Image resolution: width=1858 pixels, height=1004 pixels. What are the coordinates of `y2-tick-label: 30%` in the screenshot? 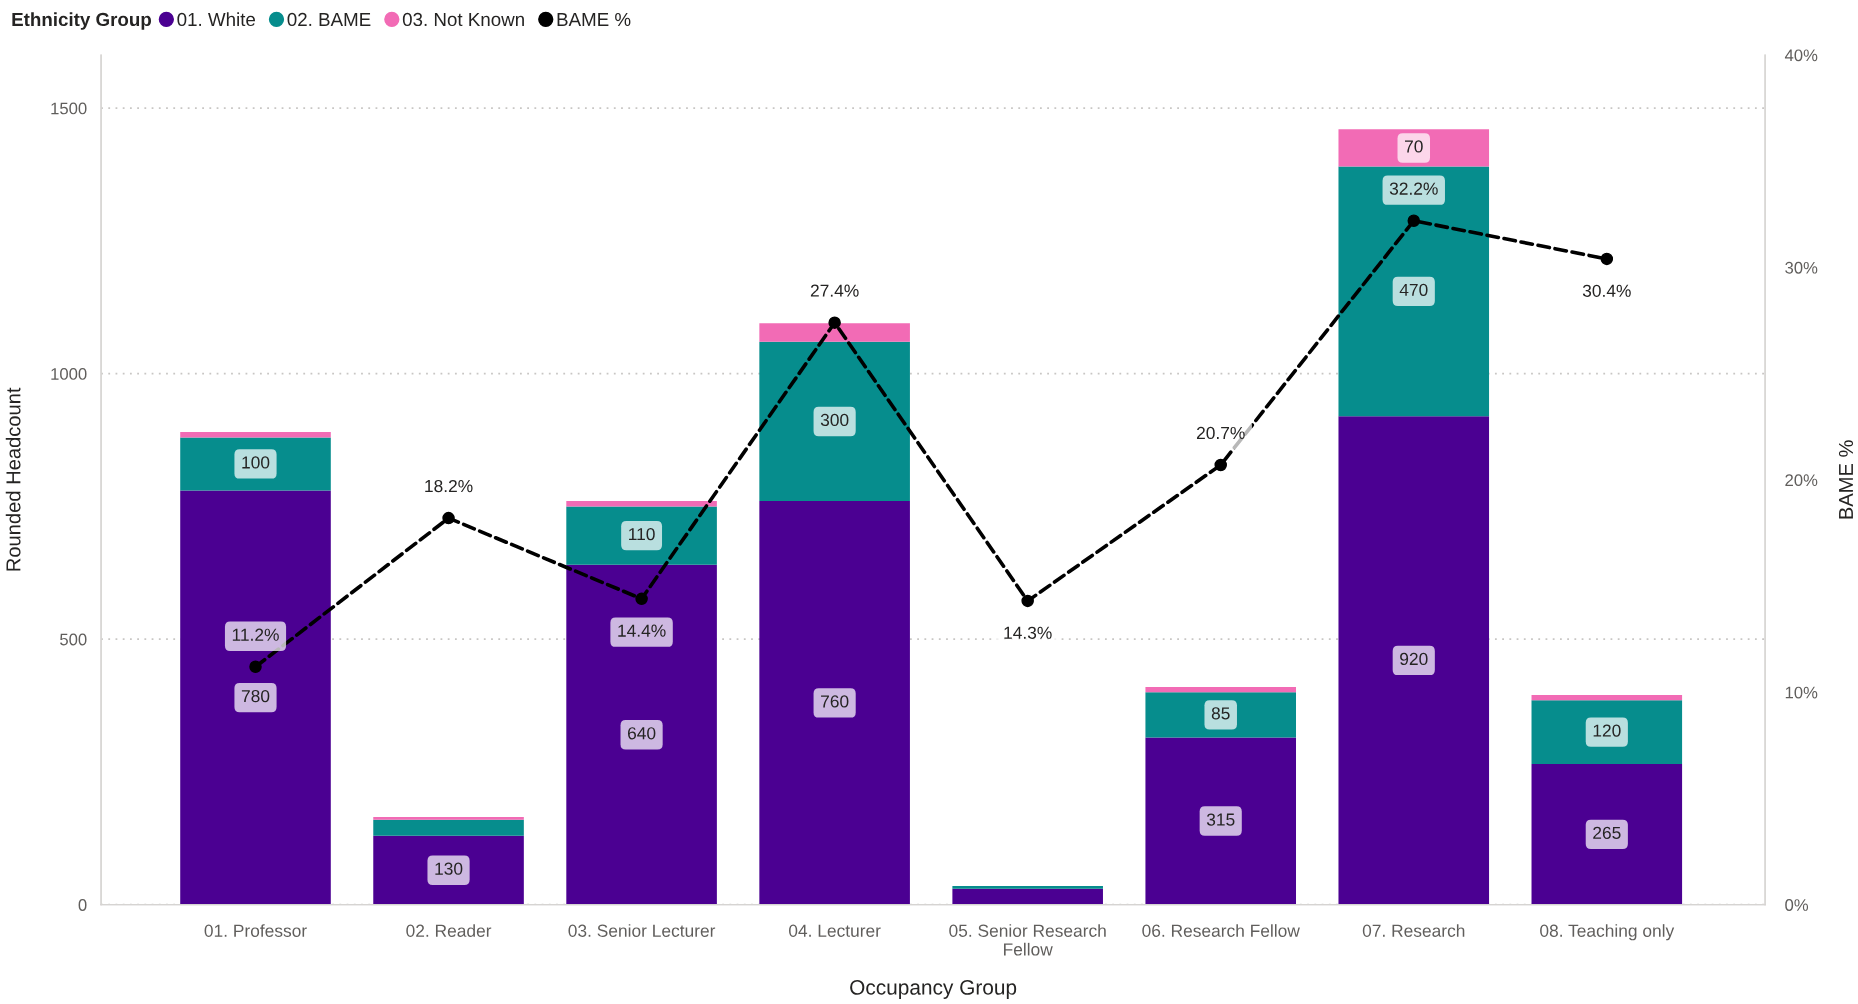 It's located at (1801, 267).